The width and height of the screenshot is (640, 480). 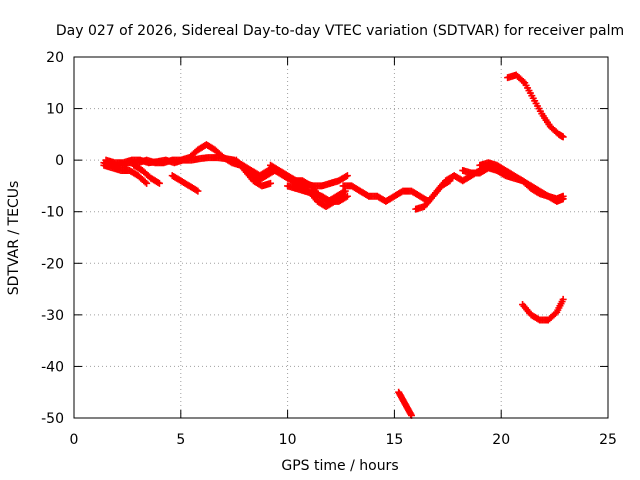 I want to click on series-sat-o, so click(x=543, y=309).